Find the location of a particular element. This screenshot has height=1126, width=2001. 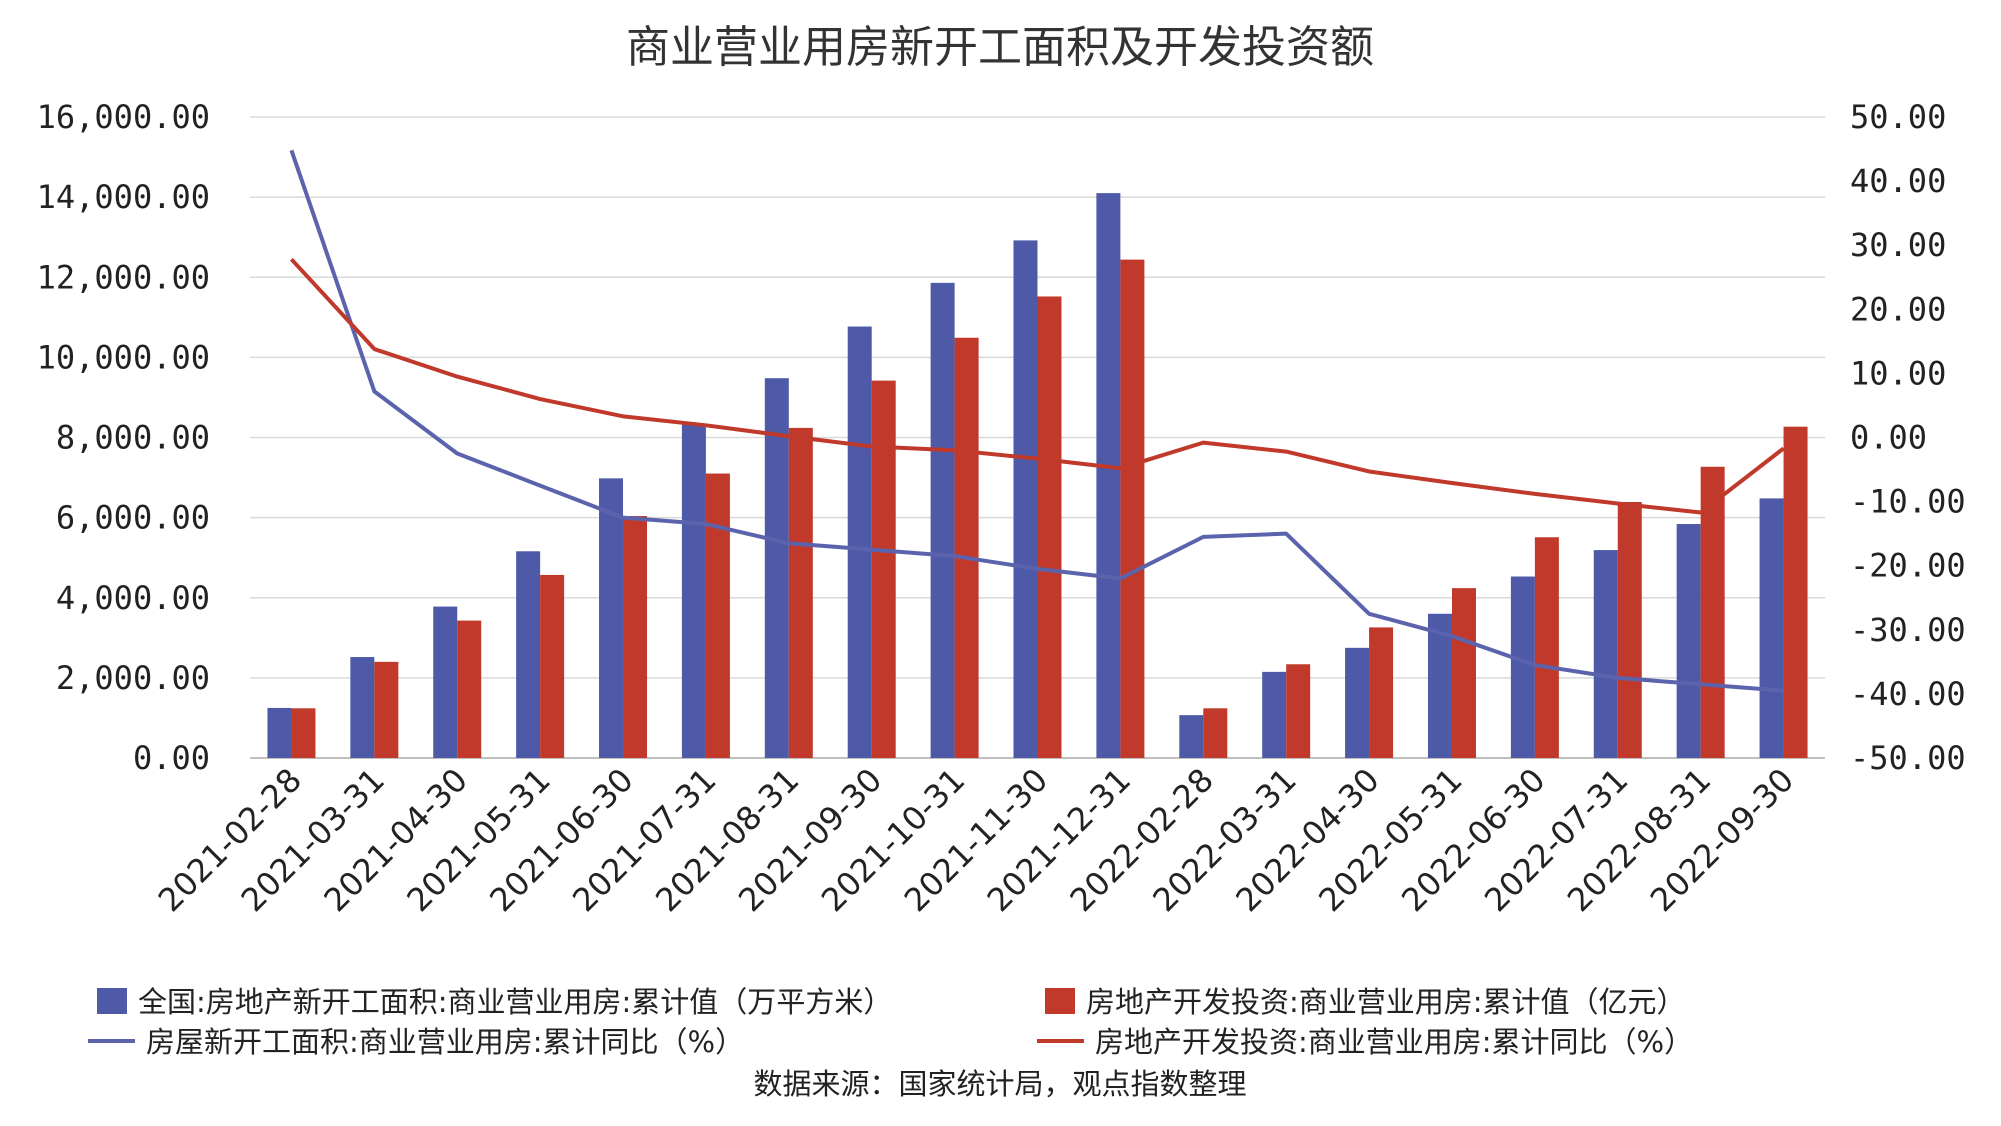

left-tick-label: 2,000.00 is located at coordinates (133, 678).